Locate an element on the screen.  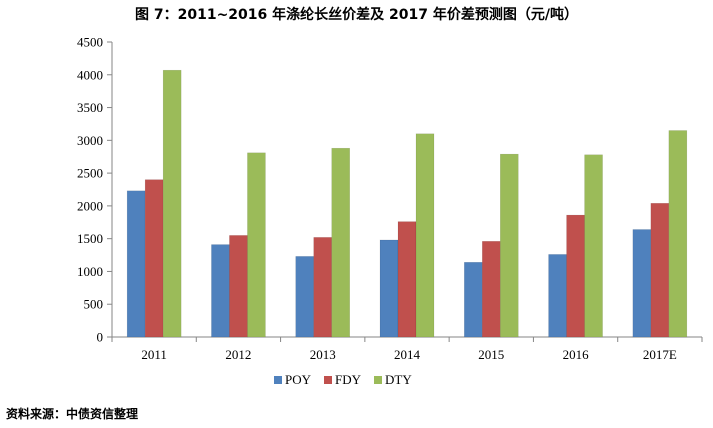
legend-swatch-fdy is located at coordinates (328, 380).